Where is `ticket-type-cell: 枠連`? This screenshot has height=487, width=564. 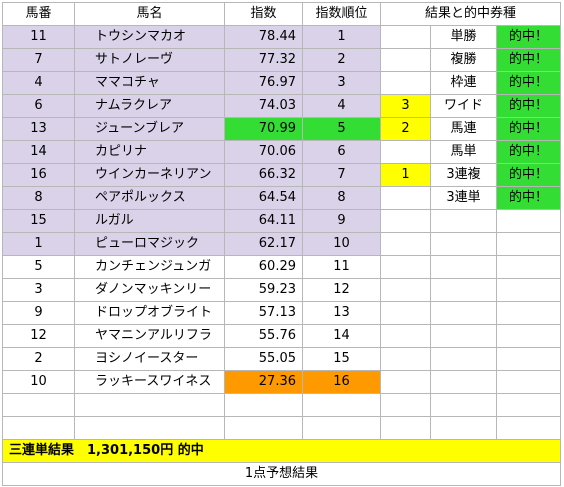
ticket-type-cell: 枠連 is located at coordinates (463, 83).